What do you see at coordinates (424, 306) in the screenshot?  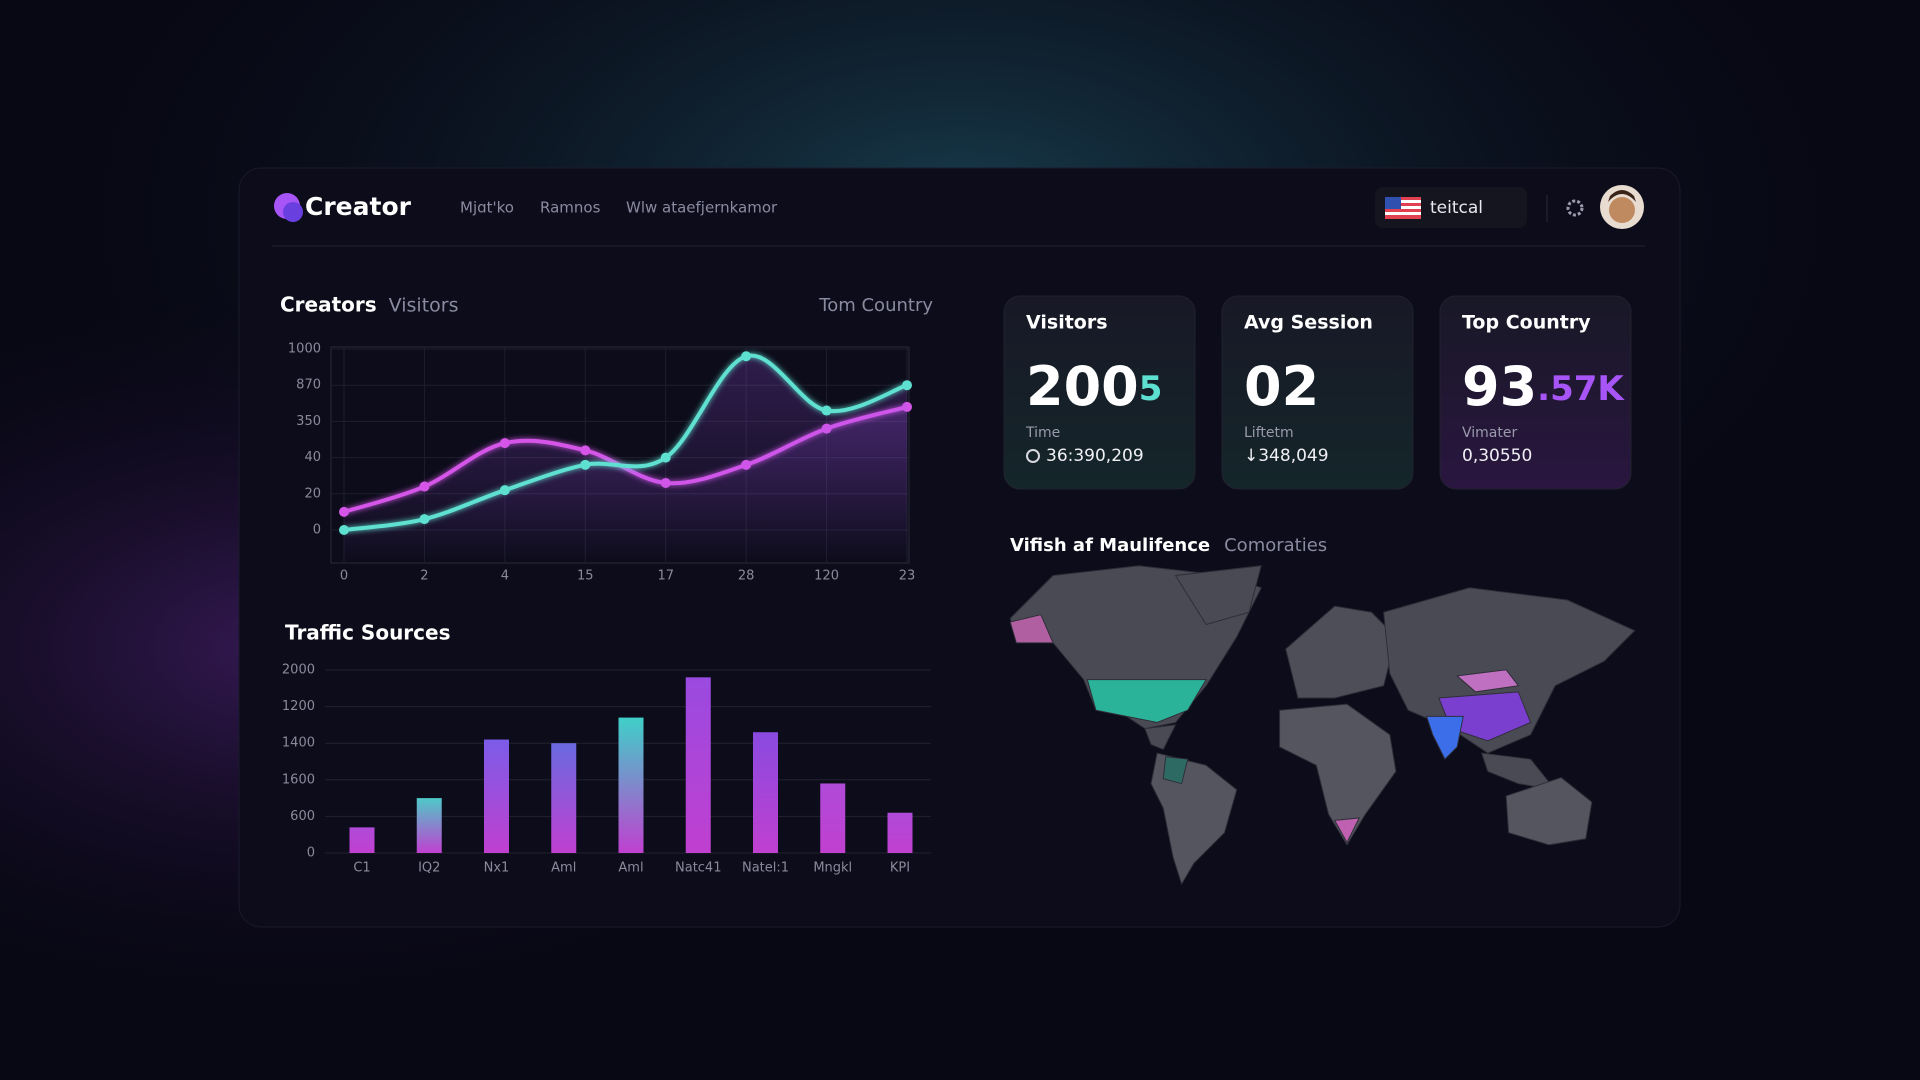 I see `chart-tab: Visitors` at bounding box center [424, 306].